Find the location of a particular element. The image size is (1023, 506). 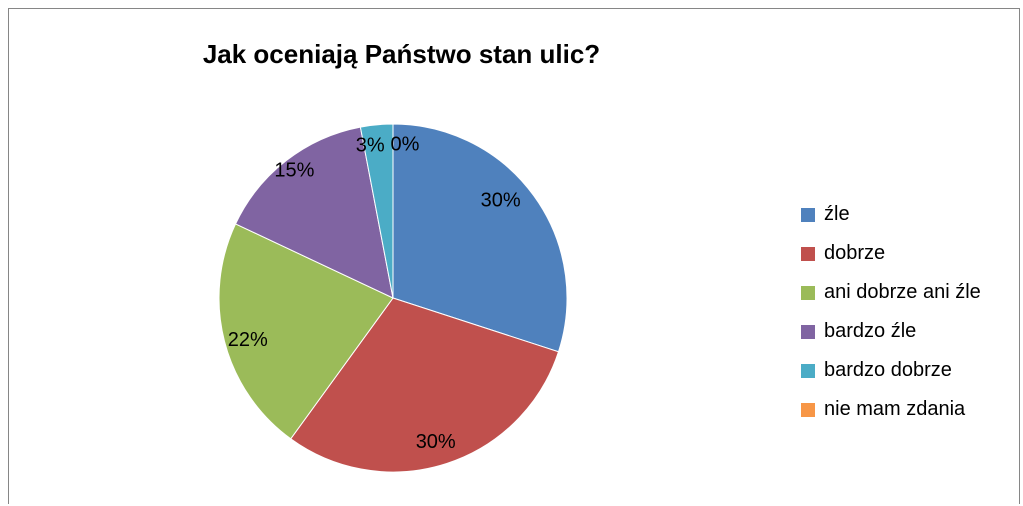

pie-slice-bardzo-zle is located at coordinates (314, 212).